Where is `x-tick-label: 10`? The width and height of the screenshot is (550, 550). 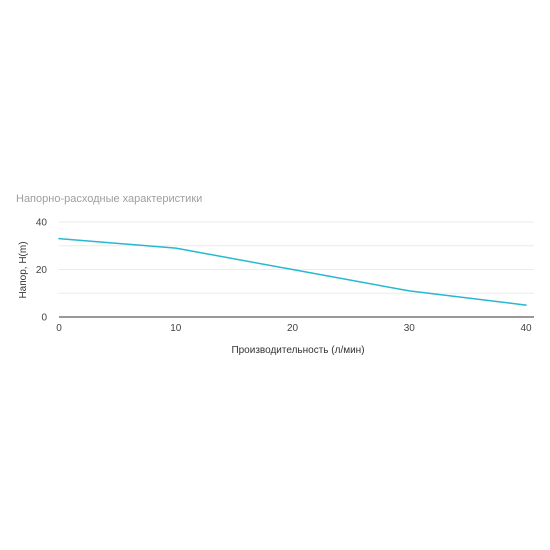 x-tick-label: 10 is located at coordinates (176, 328).